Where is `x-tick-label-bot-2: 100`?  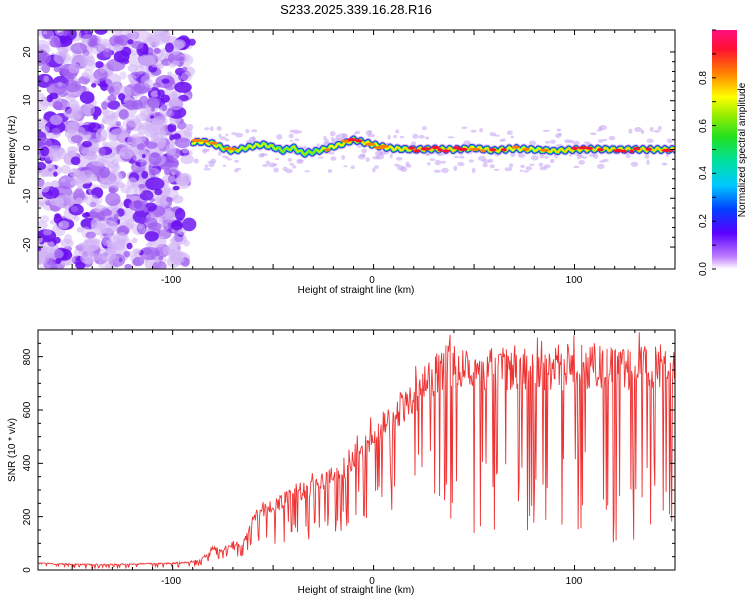 x-tick-label-bot-2: 100 is located at coordinates (574, 581).